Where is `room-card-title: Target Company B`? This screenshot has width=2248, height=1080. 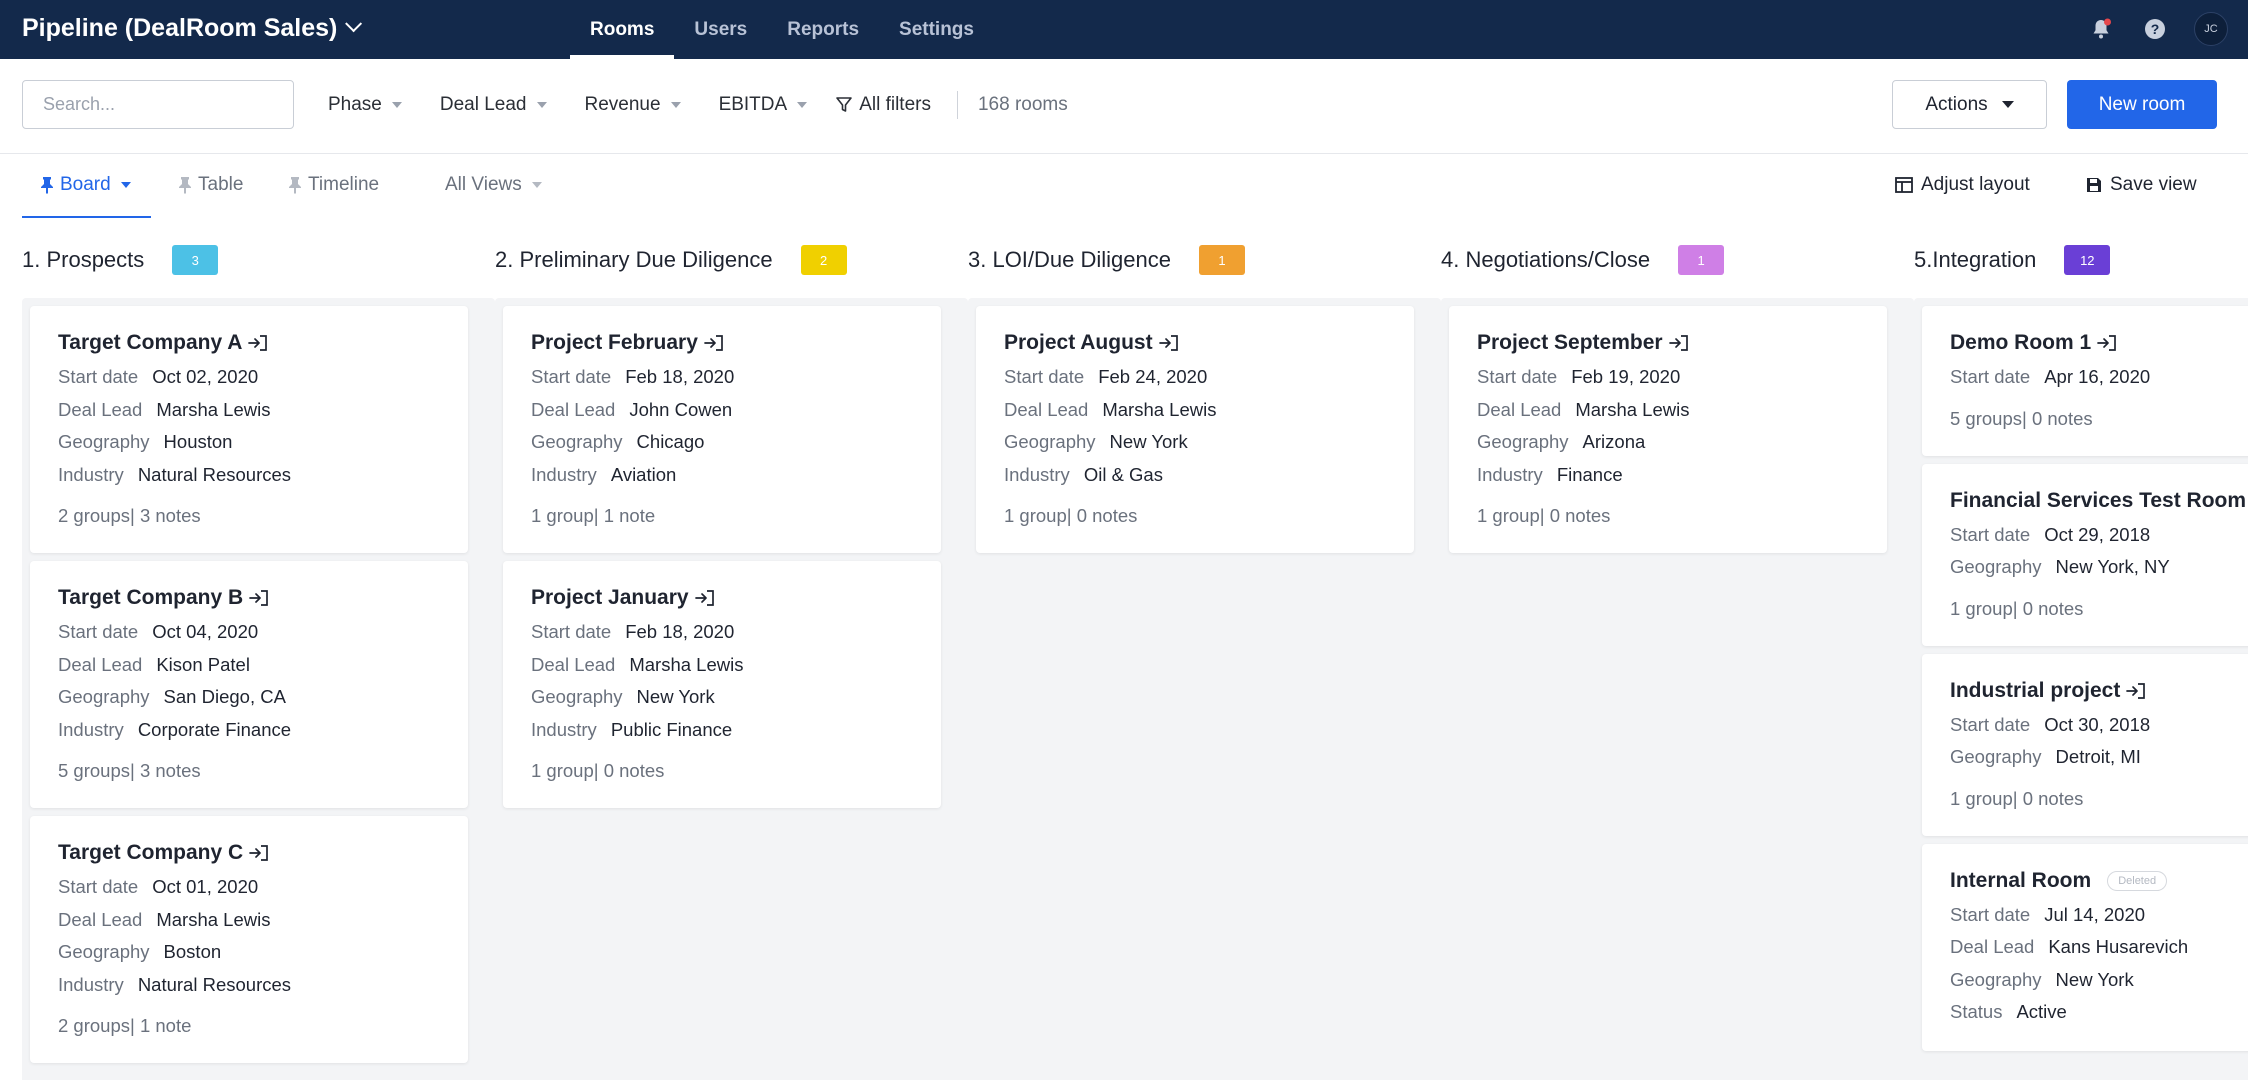
room-card-title: Target Company B is located at coordinates (263, 598).